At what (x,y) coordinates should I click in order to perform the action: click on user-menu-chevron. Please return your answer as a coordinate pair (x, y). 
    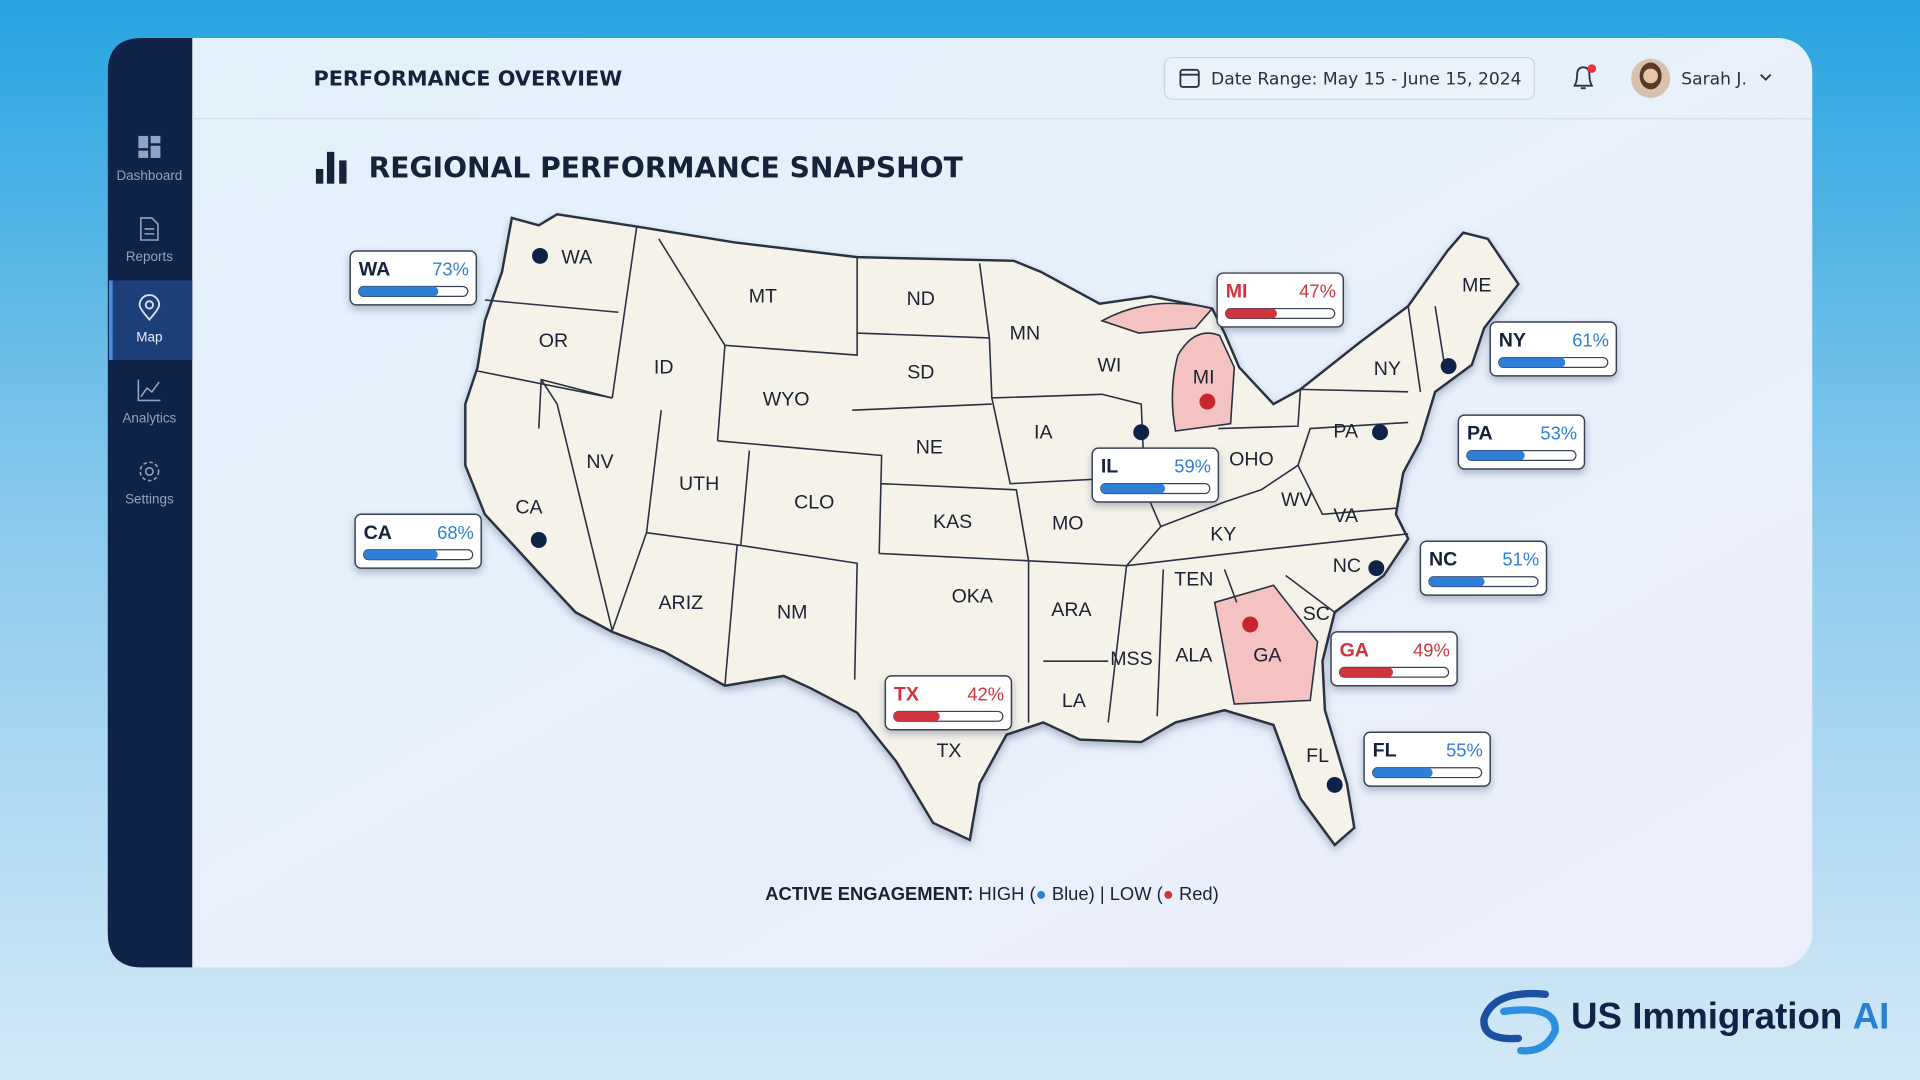
    Looking at the image, I should click on (1766, 77).